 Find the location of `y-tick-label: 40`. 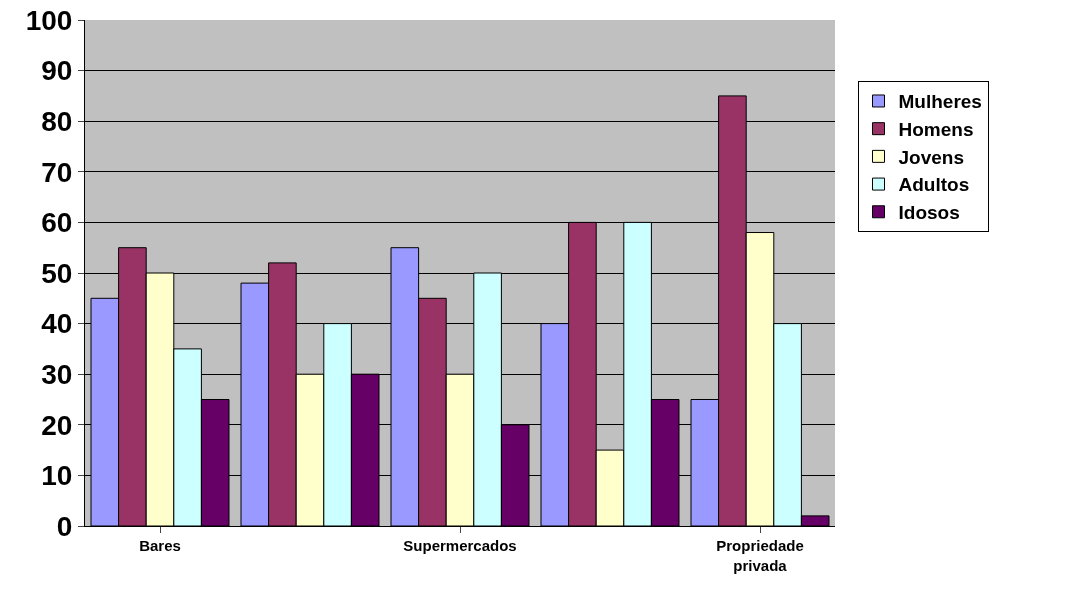

y-tick-label: 40 is located at coordinates (57, 324).